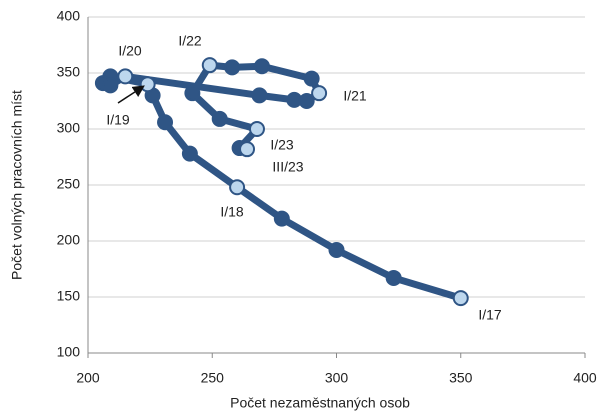  What do you see at coordinates (131, 94) in the screenshot?
I see `arrow` at bounding box center [131, 94].